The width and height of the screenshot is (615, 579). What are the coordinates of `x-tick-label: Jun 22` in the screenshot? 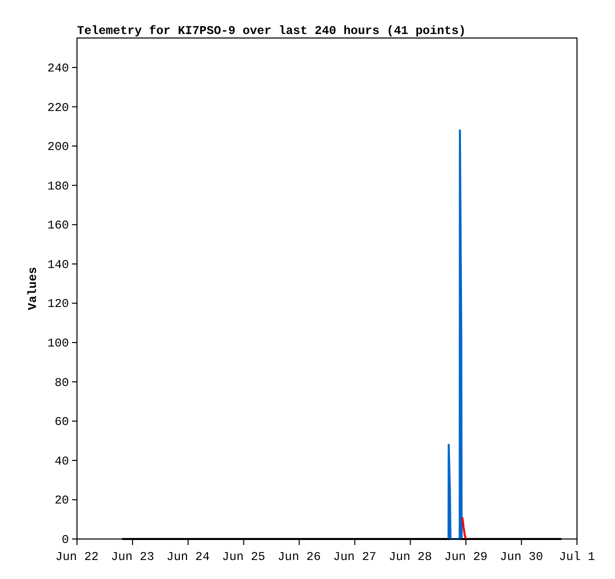 It's located at (77, 557).